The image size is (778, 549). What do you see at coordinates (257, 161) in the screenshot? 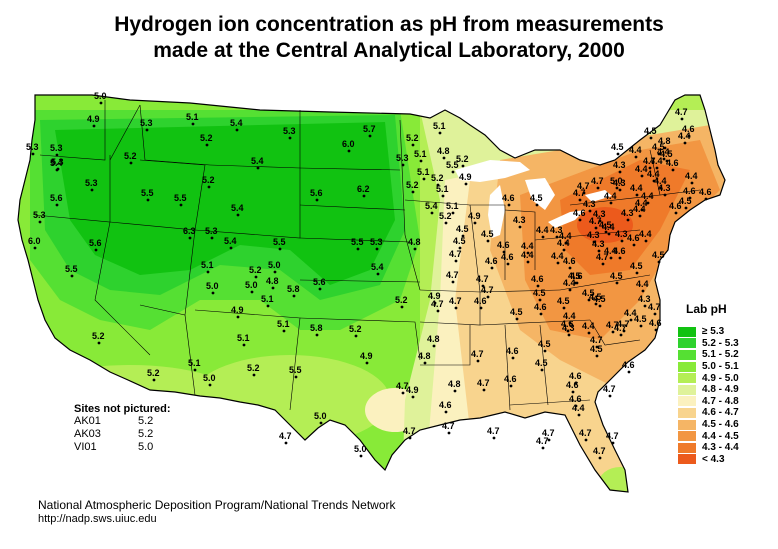
I see `site-ph-label: 5.4` at bounding box center [257, 161].